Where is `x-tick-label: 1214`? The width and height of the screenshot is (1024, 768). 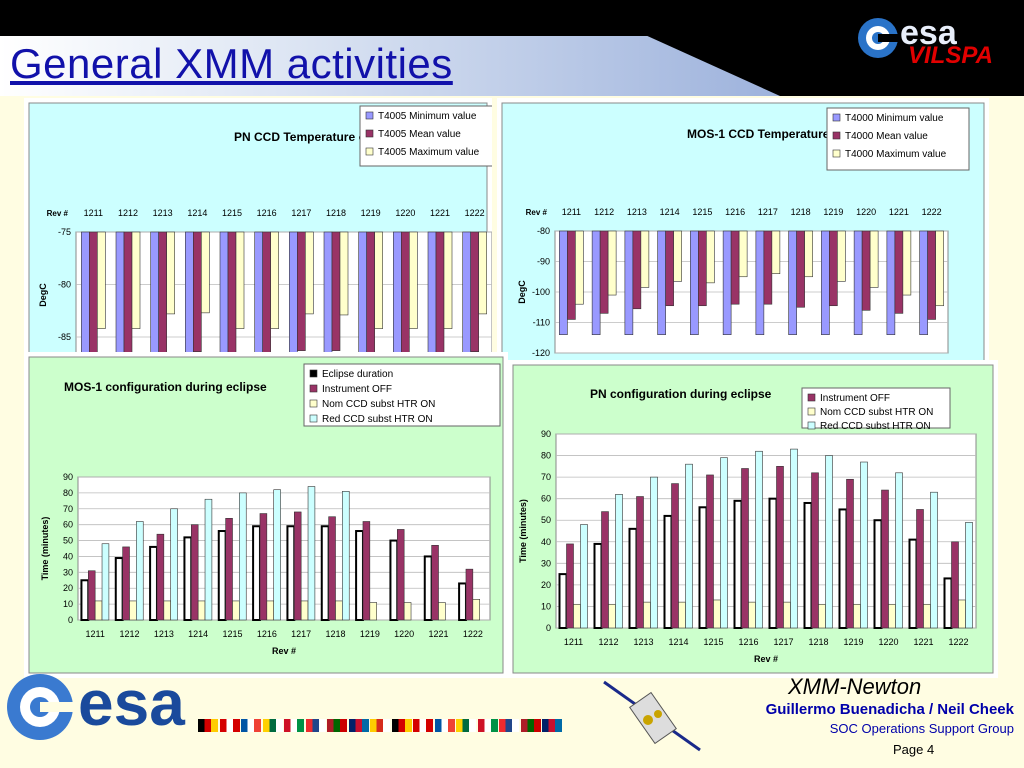
x-tick-label: 1214 is located at coordinates (678, 642).